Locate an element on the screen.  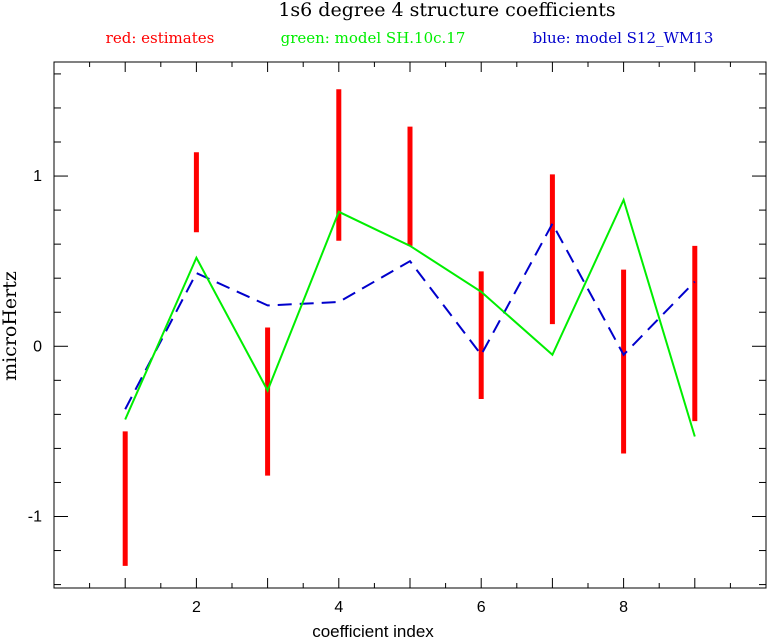
x-tick-label: 8 is located at coordinates (623, 607).